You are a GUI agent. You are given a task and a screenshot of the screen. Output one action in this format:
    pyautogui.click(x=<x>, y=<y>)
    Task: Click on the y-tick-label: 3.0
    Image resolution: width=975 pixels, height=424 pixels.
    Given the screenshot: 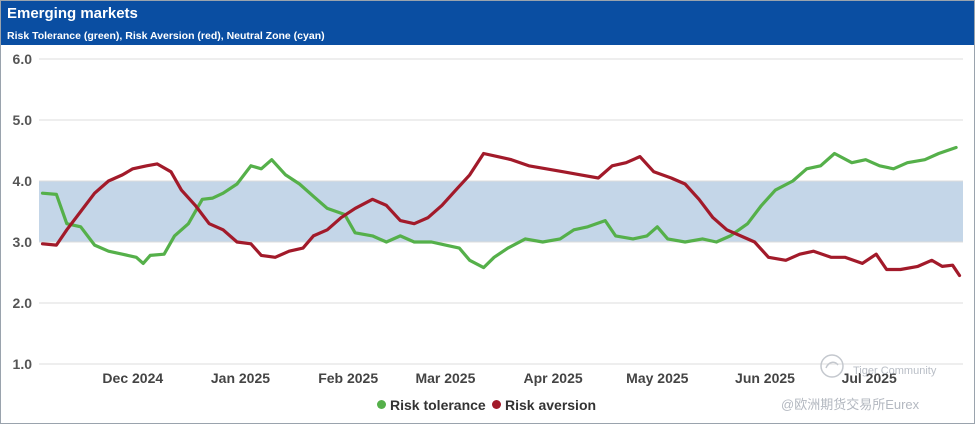 What is the action you would take?
    pyautogui.click(x=23, y=242)
    